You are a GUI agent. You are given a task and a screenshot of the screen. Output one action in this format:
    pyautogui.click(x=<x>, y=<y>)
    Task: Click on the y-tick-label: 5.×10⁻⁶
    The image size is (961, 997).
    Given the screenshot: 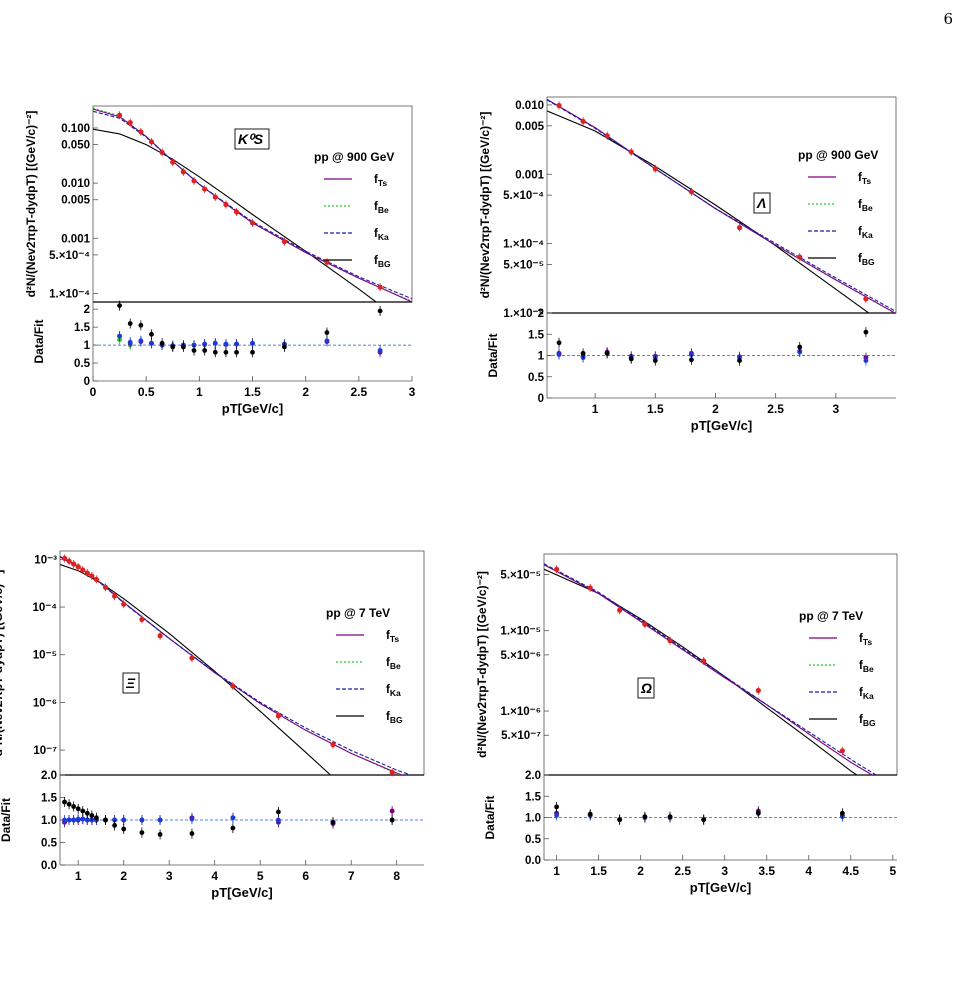 What is the action you would take?
    pyautogui.click(x=521, y=656)
    